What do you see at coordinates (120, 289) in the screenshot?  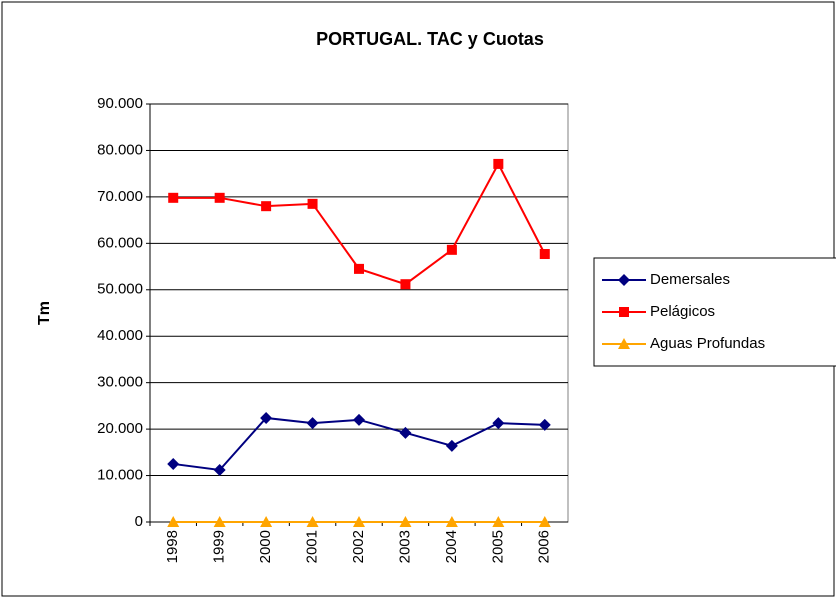 I see `y-tick-label: 50.000` at bounding box center [120, 289].